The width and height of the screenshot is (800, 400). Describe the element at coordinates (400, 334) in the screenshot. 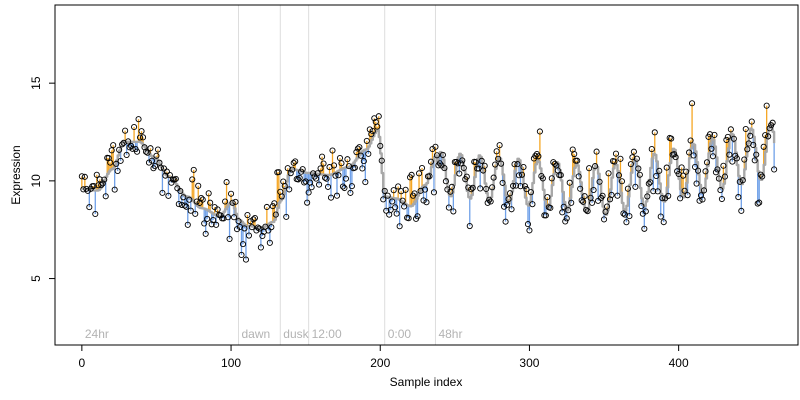

I see `phase-label: 0:00` at that location.